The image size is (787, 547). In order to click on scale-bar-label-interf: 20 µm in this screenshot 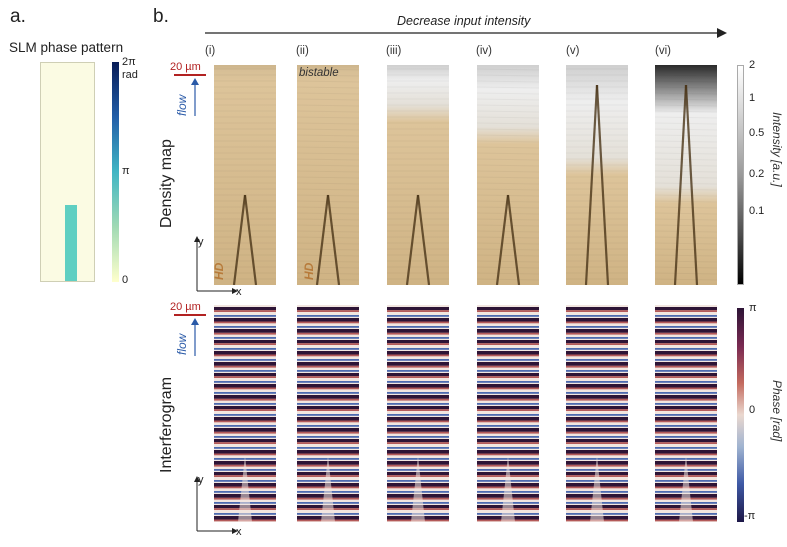, I will do `click(185, 307)`.